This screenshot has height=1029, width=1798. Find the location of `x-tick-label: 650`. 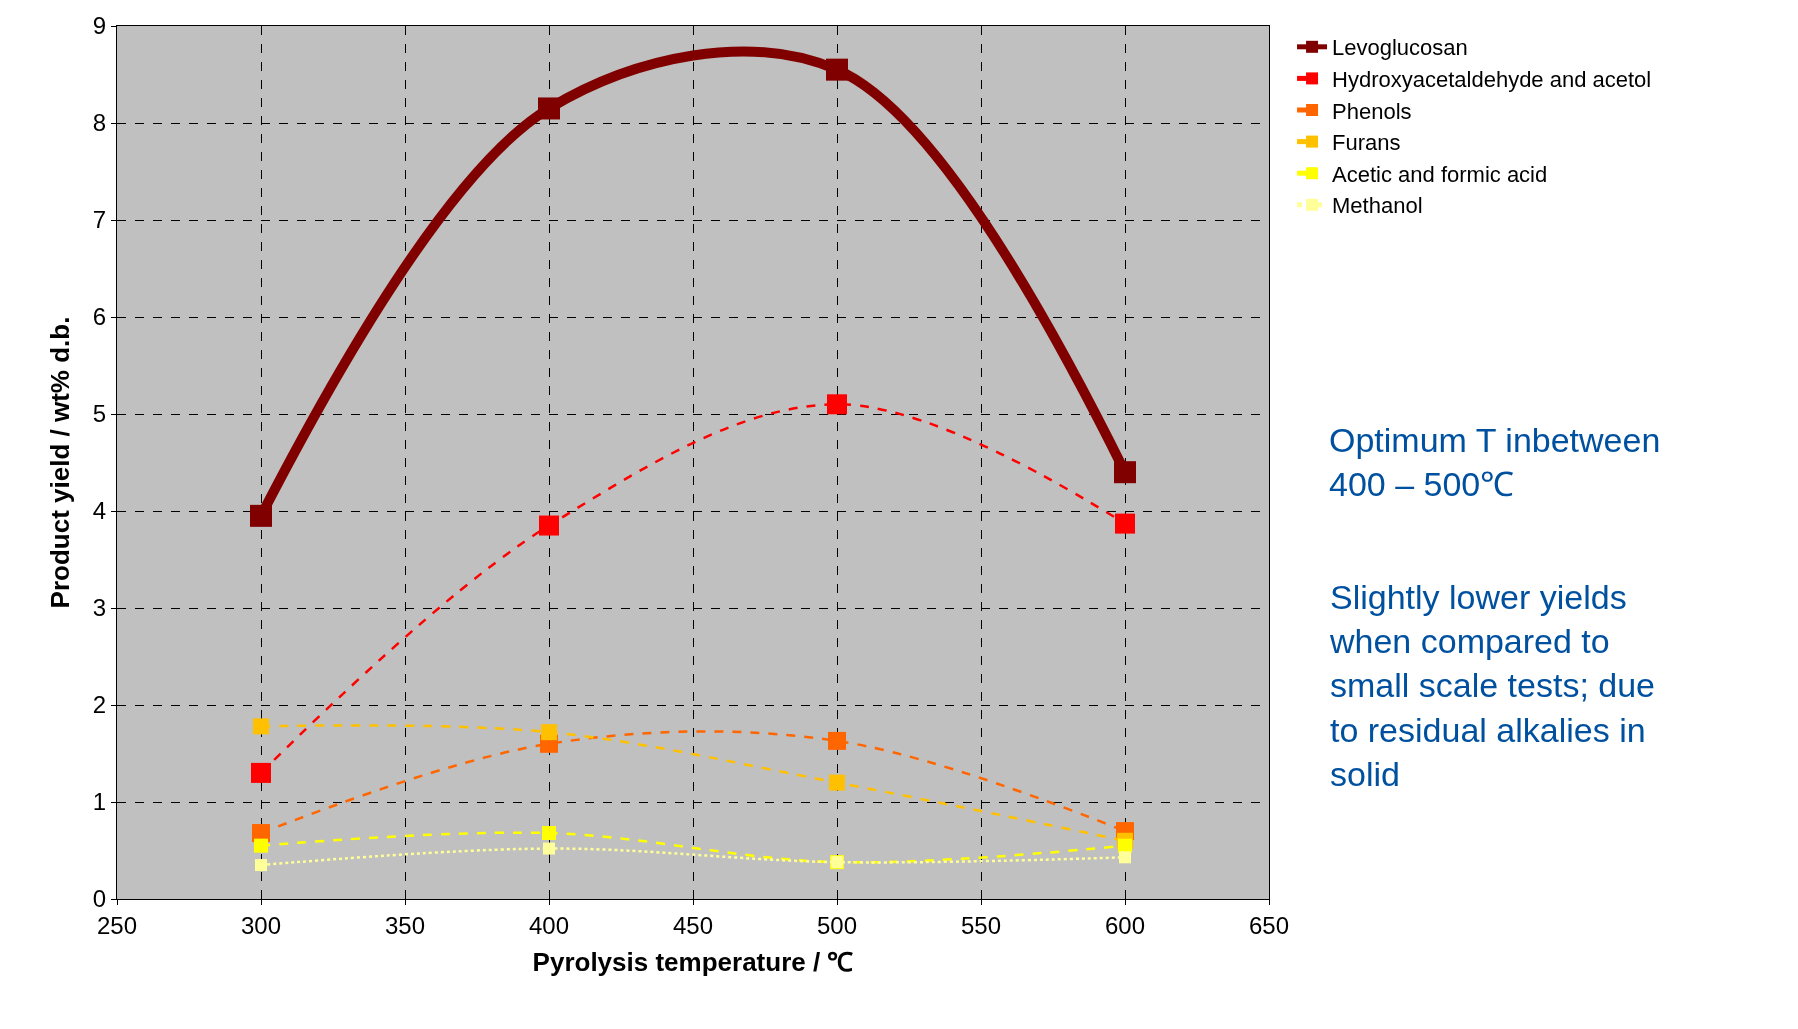

x-tick-label: 650 is located at coordinates (1269, 925).